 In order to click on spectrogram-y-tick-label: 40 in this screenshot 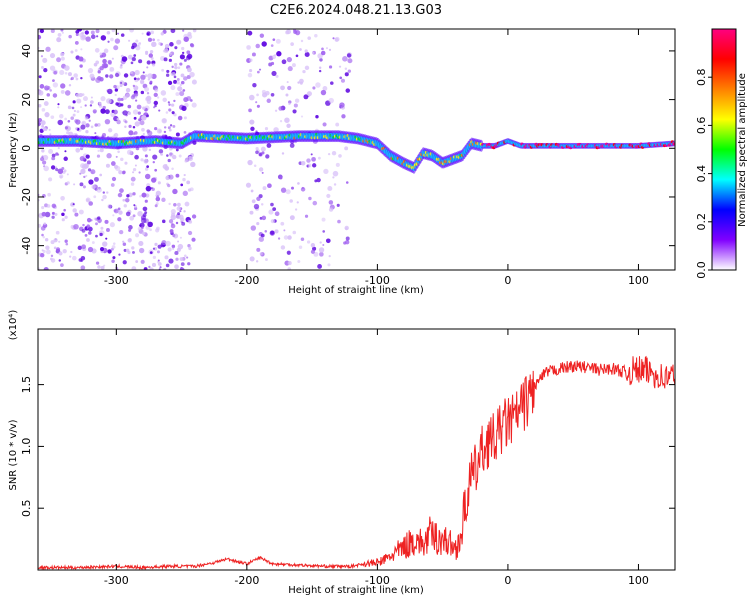, I will do `click(26, 51)`.